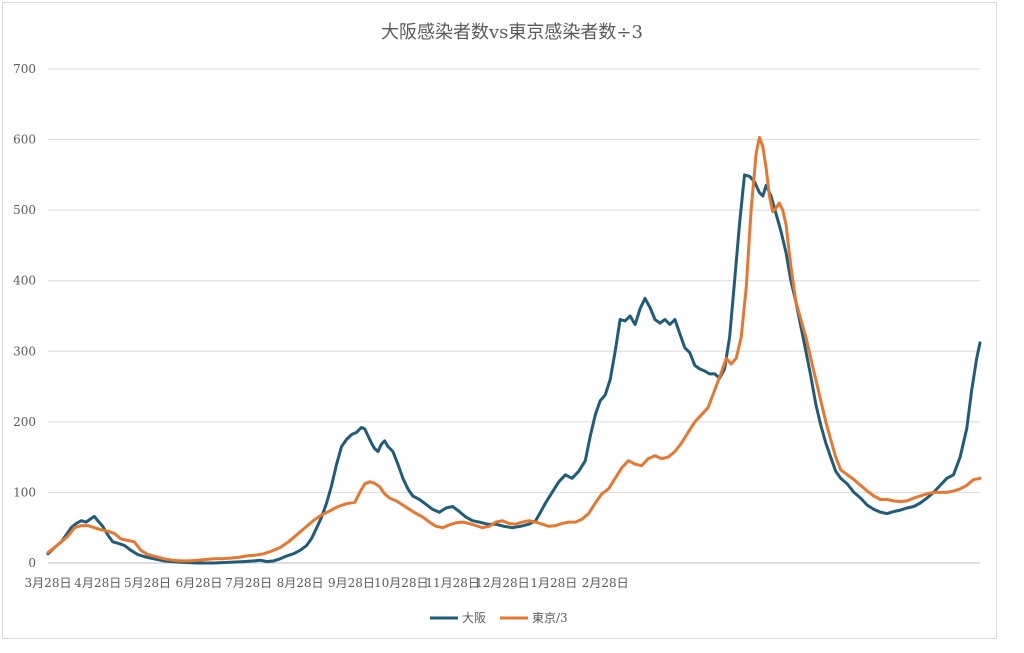 This screenshot has width=1024, height=653. I want to click on x-tick-label: 10月28日, so click(401, 583).